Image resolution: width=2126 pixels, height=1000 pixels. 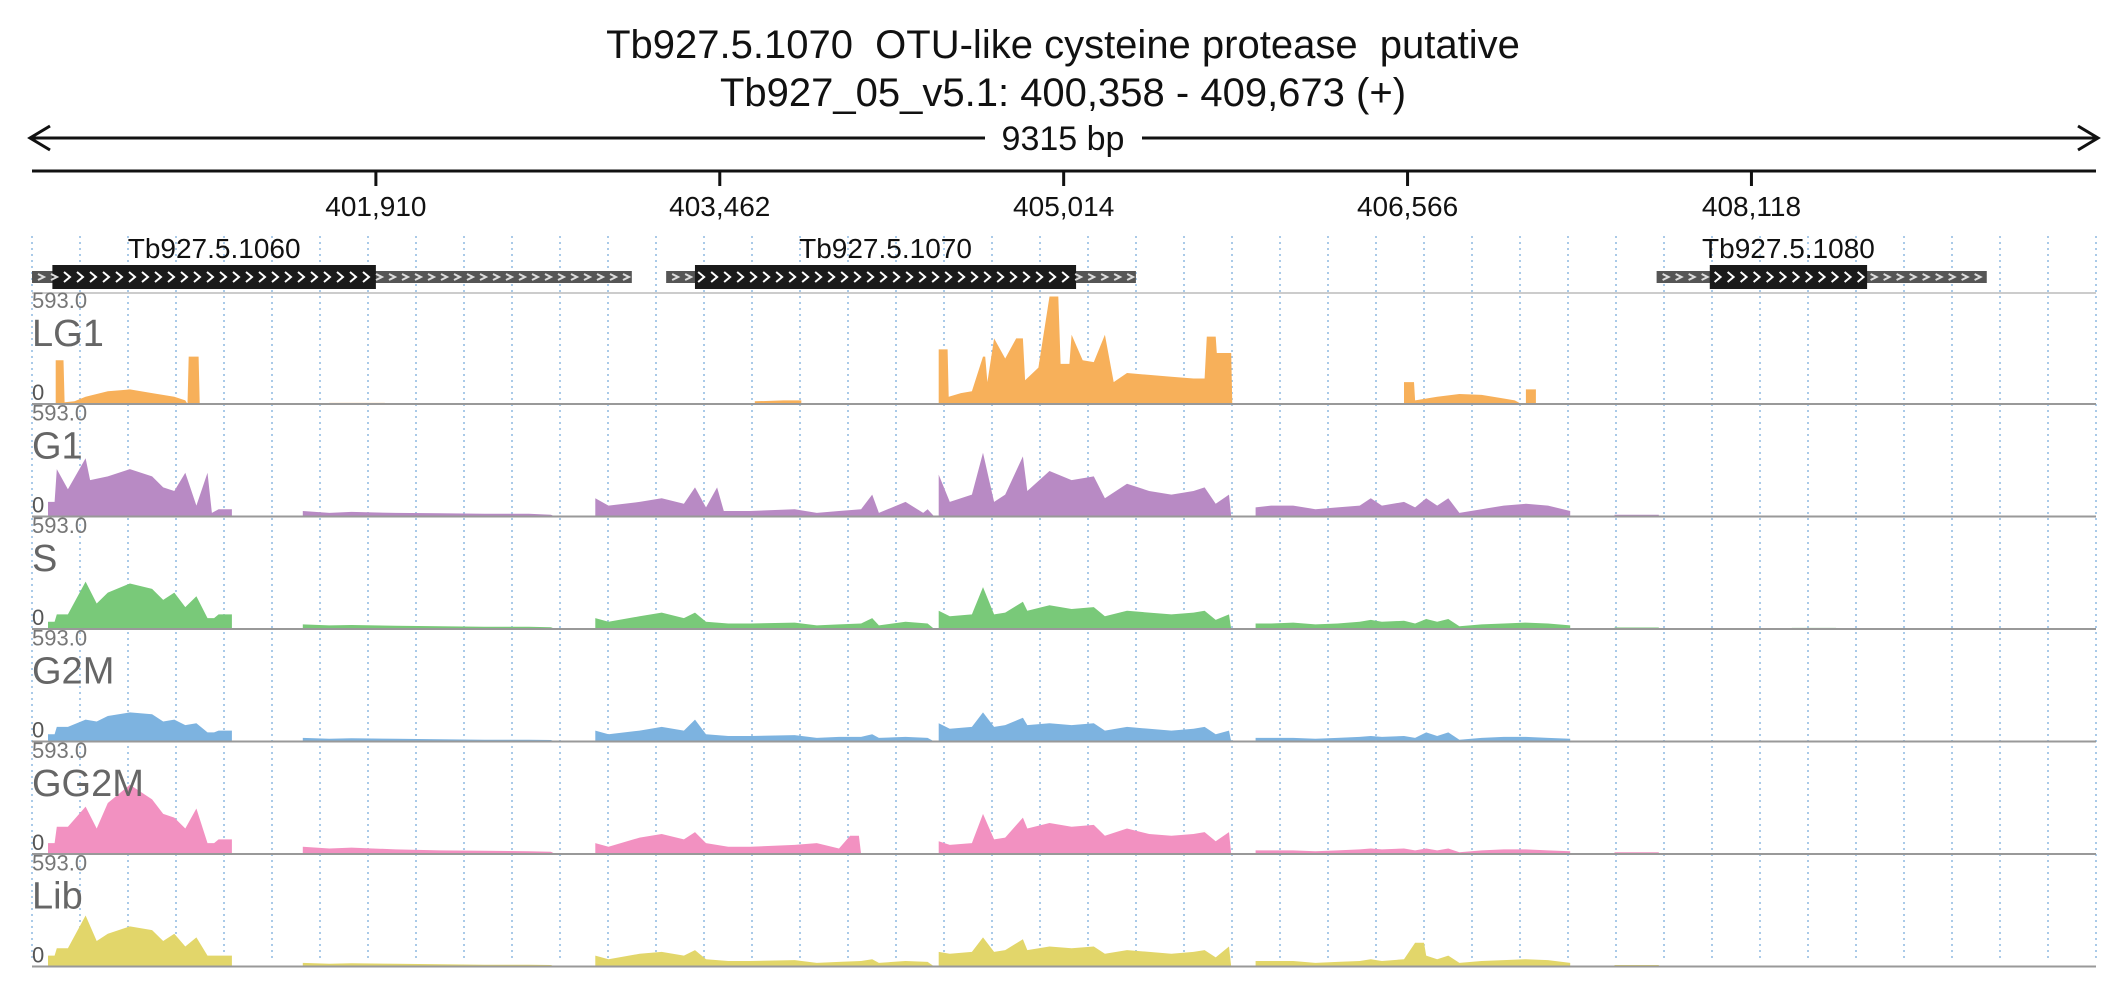 I want to click on track-name: LG1, so click(x=68, y=334).